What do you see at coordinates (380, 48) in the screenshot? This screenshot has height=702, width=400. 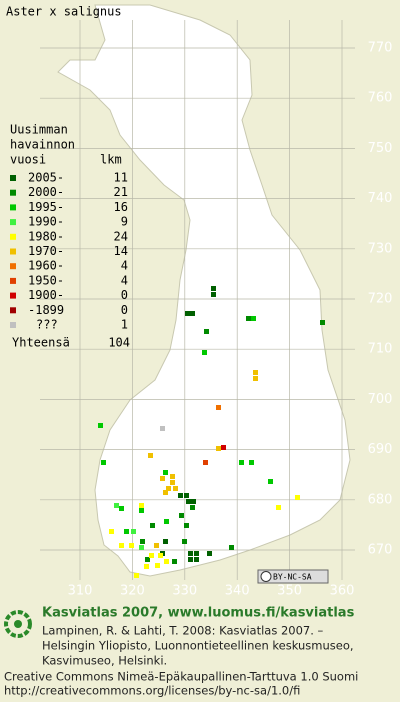 I see `grid-label: 770` at bounding box center [380, 48].